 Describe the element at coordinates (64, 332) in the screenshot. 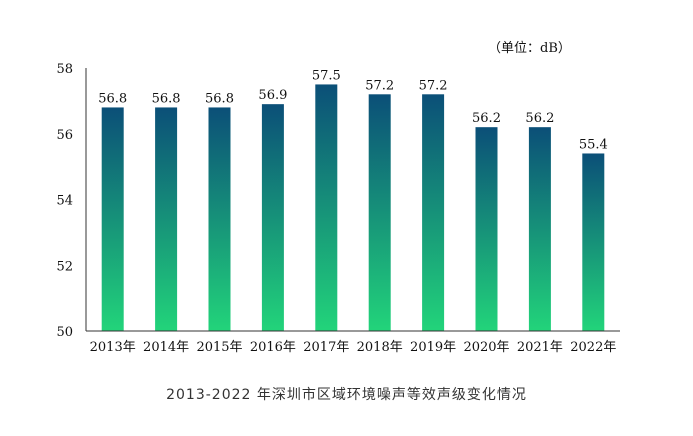

I see `y-tick-label: 50` at that location.